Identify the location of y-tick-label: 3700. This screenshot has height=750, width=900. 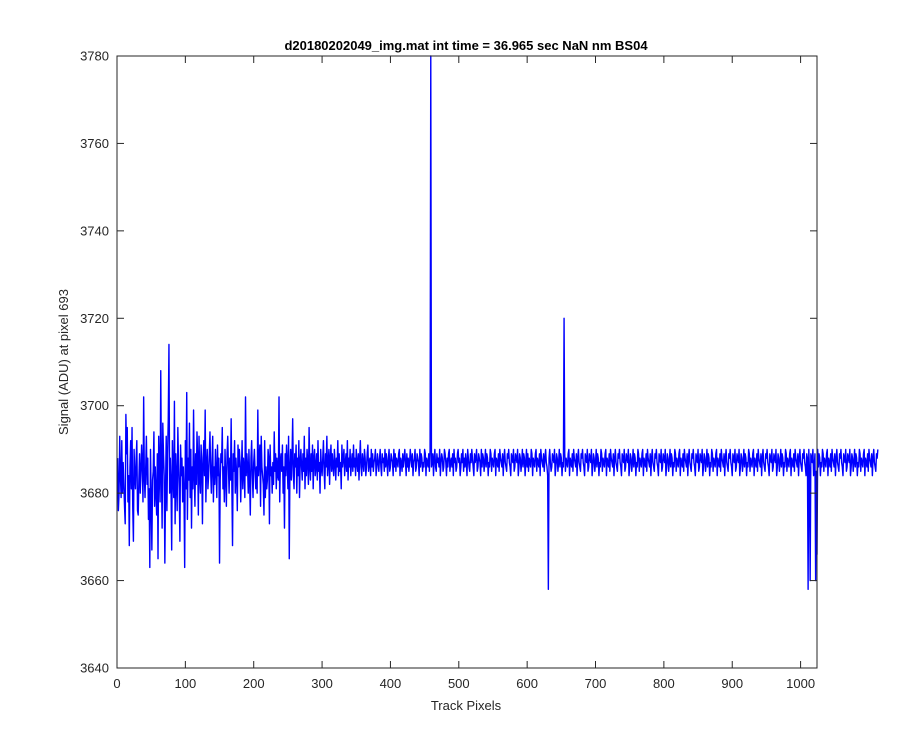
(94, 405).